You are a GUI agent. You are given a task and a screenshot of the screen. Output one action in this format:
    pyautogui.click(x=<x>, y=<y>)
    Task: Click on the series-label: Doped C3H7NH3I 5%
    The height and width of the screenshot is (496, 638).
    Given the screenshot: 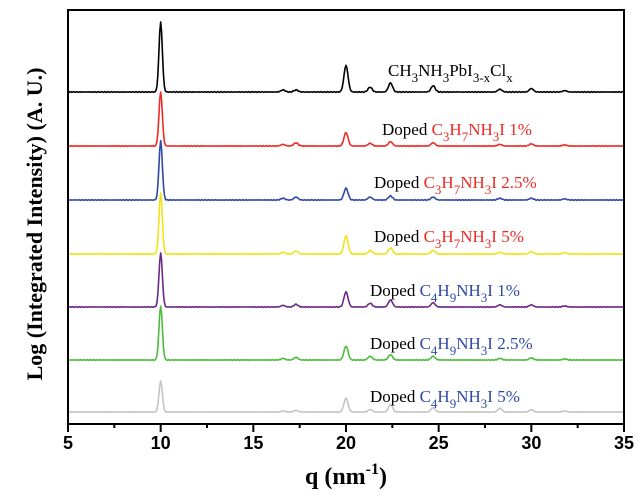 What is the action you would take?
    pyautogui.click(x=449, y=239)
    